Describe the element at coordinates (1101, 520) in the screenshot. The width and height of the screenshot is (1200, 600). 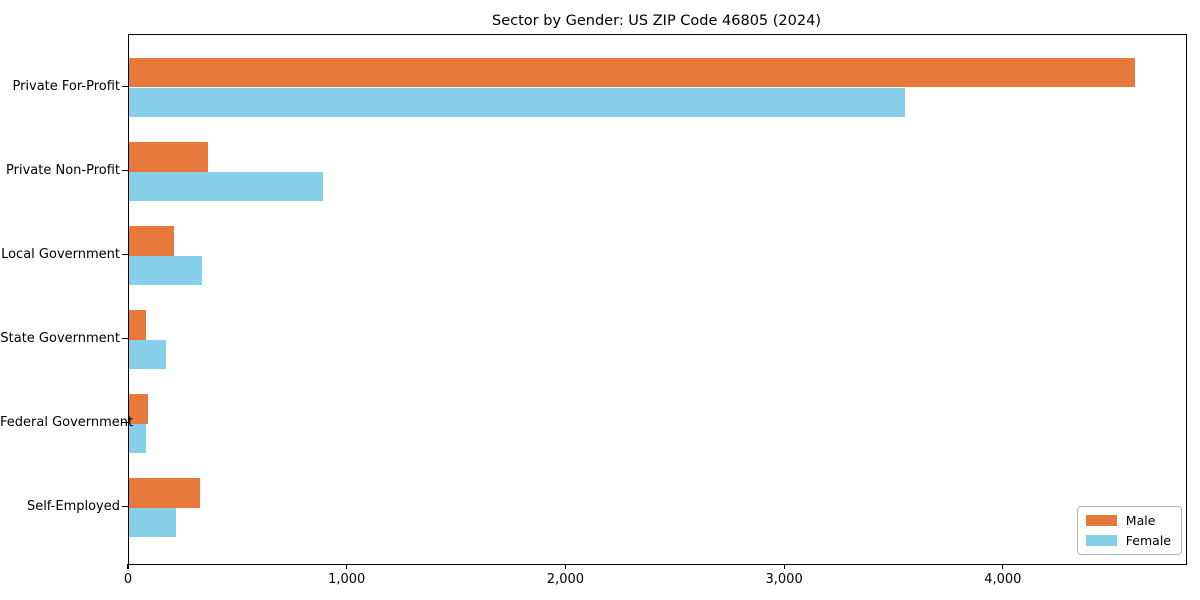
I see `legend-swatch-male` at that location.